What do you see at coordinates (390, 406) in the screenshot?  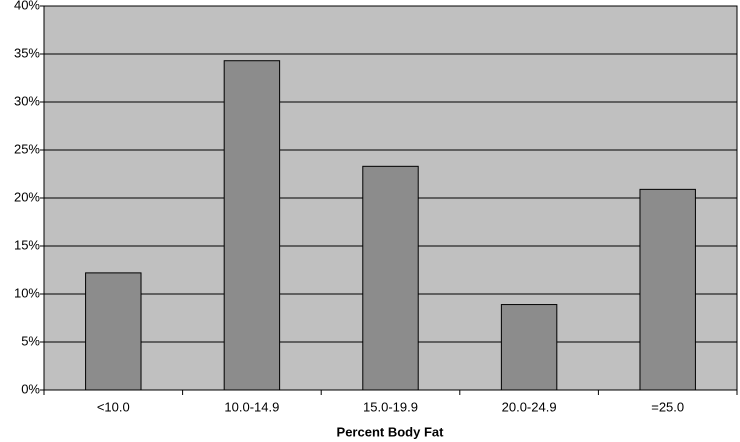 I see `x-tick-label: 15.0-19.9` at bounding box center [390, 406].